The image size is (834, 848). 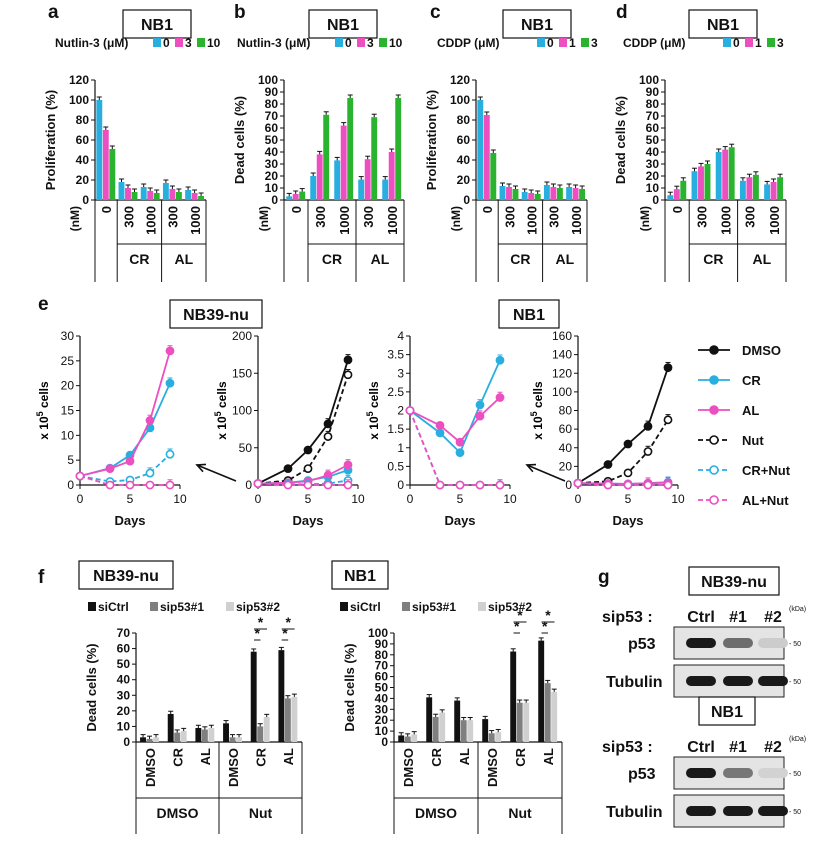 What do you see at coordinates (410, 499) in the screenshot?
I see `x-tick-label-e3-0: 0` at bounding box center [410, 499].